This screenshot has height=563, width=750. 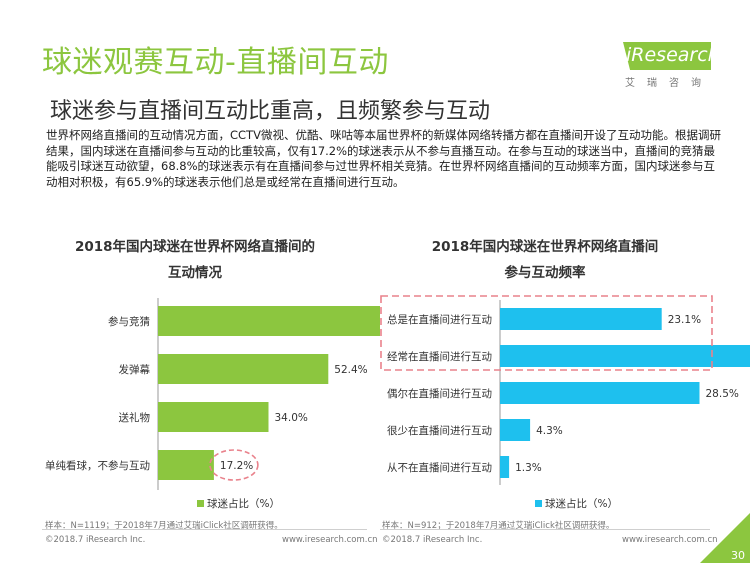 I want to click on left-legend: 球迷占比（%）, so click(x=238, y=503).